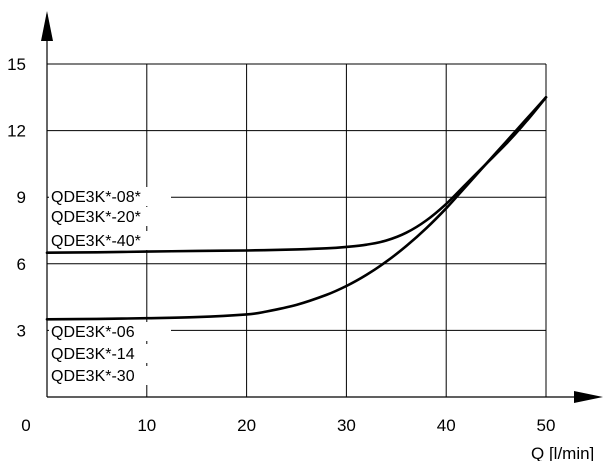 The width and height of the screenshot is (606, 461). I want to click on y-axis-arrow, so click(47, 26).